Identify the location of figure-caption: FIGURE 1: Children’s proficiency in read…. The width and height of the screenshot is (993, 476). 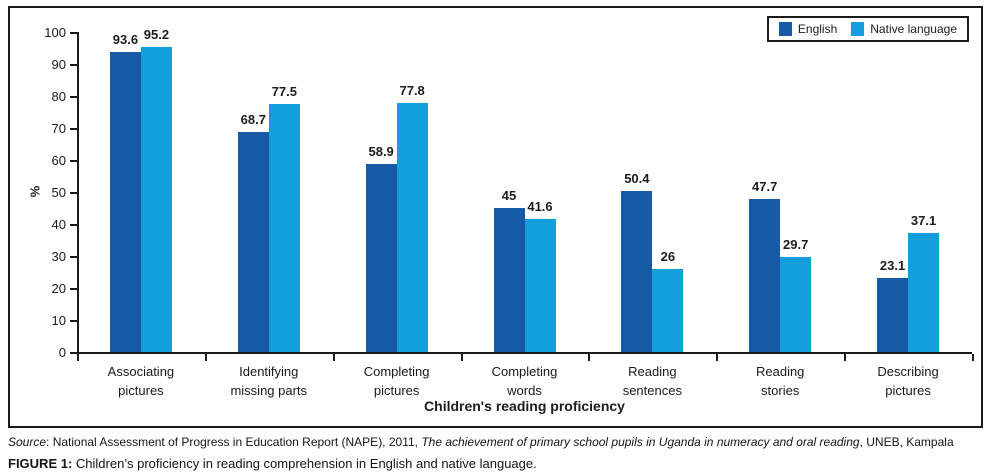
(498, 464).